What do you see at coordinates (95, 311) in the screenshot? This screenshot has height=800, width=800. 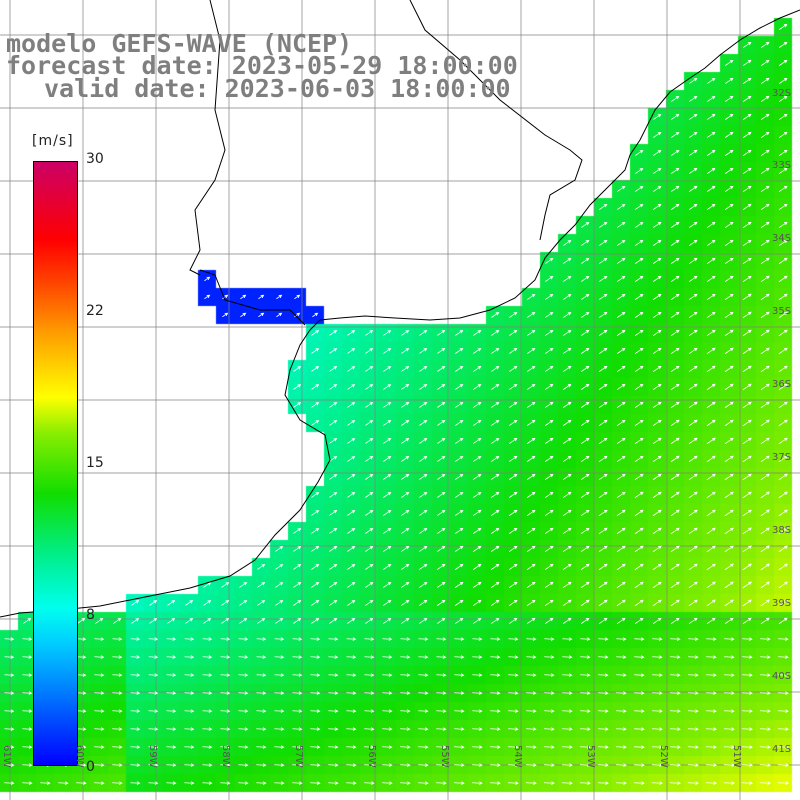 I see `colorbar-label-22: 22` at bounding box center [95, 311].